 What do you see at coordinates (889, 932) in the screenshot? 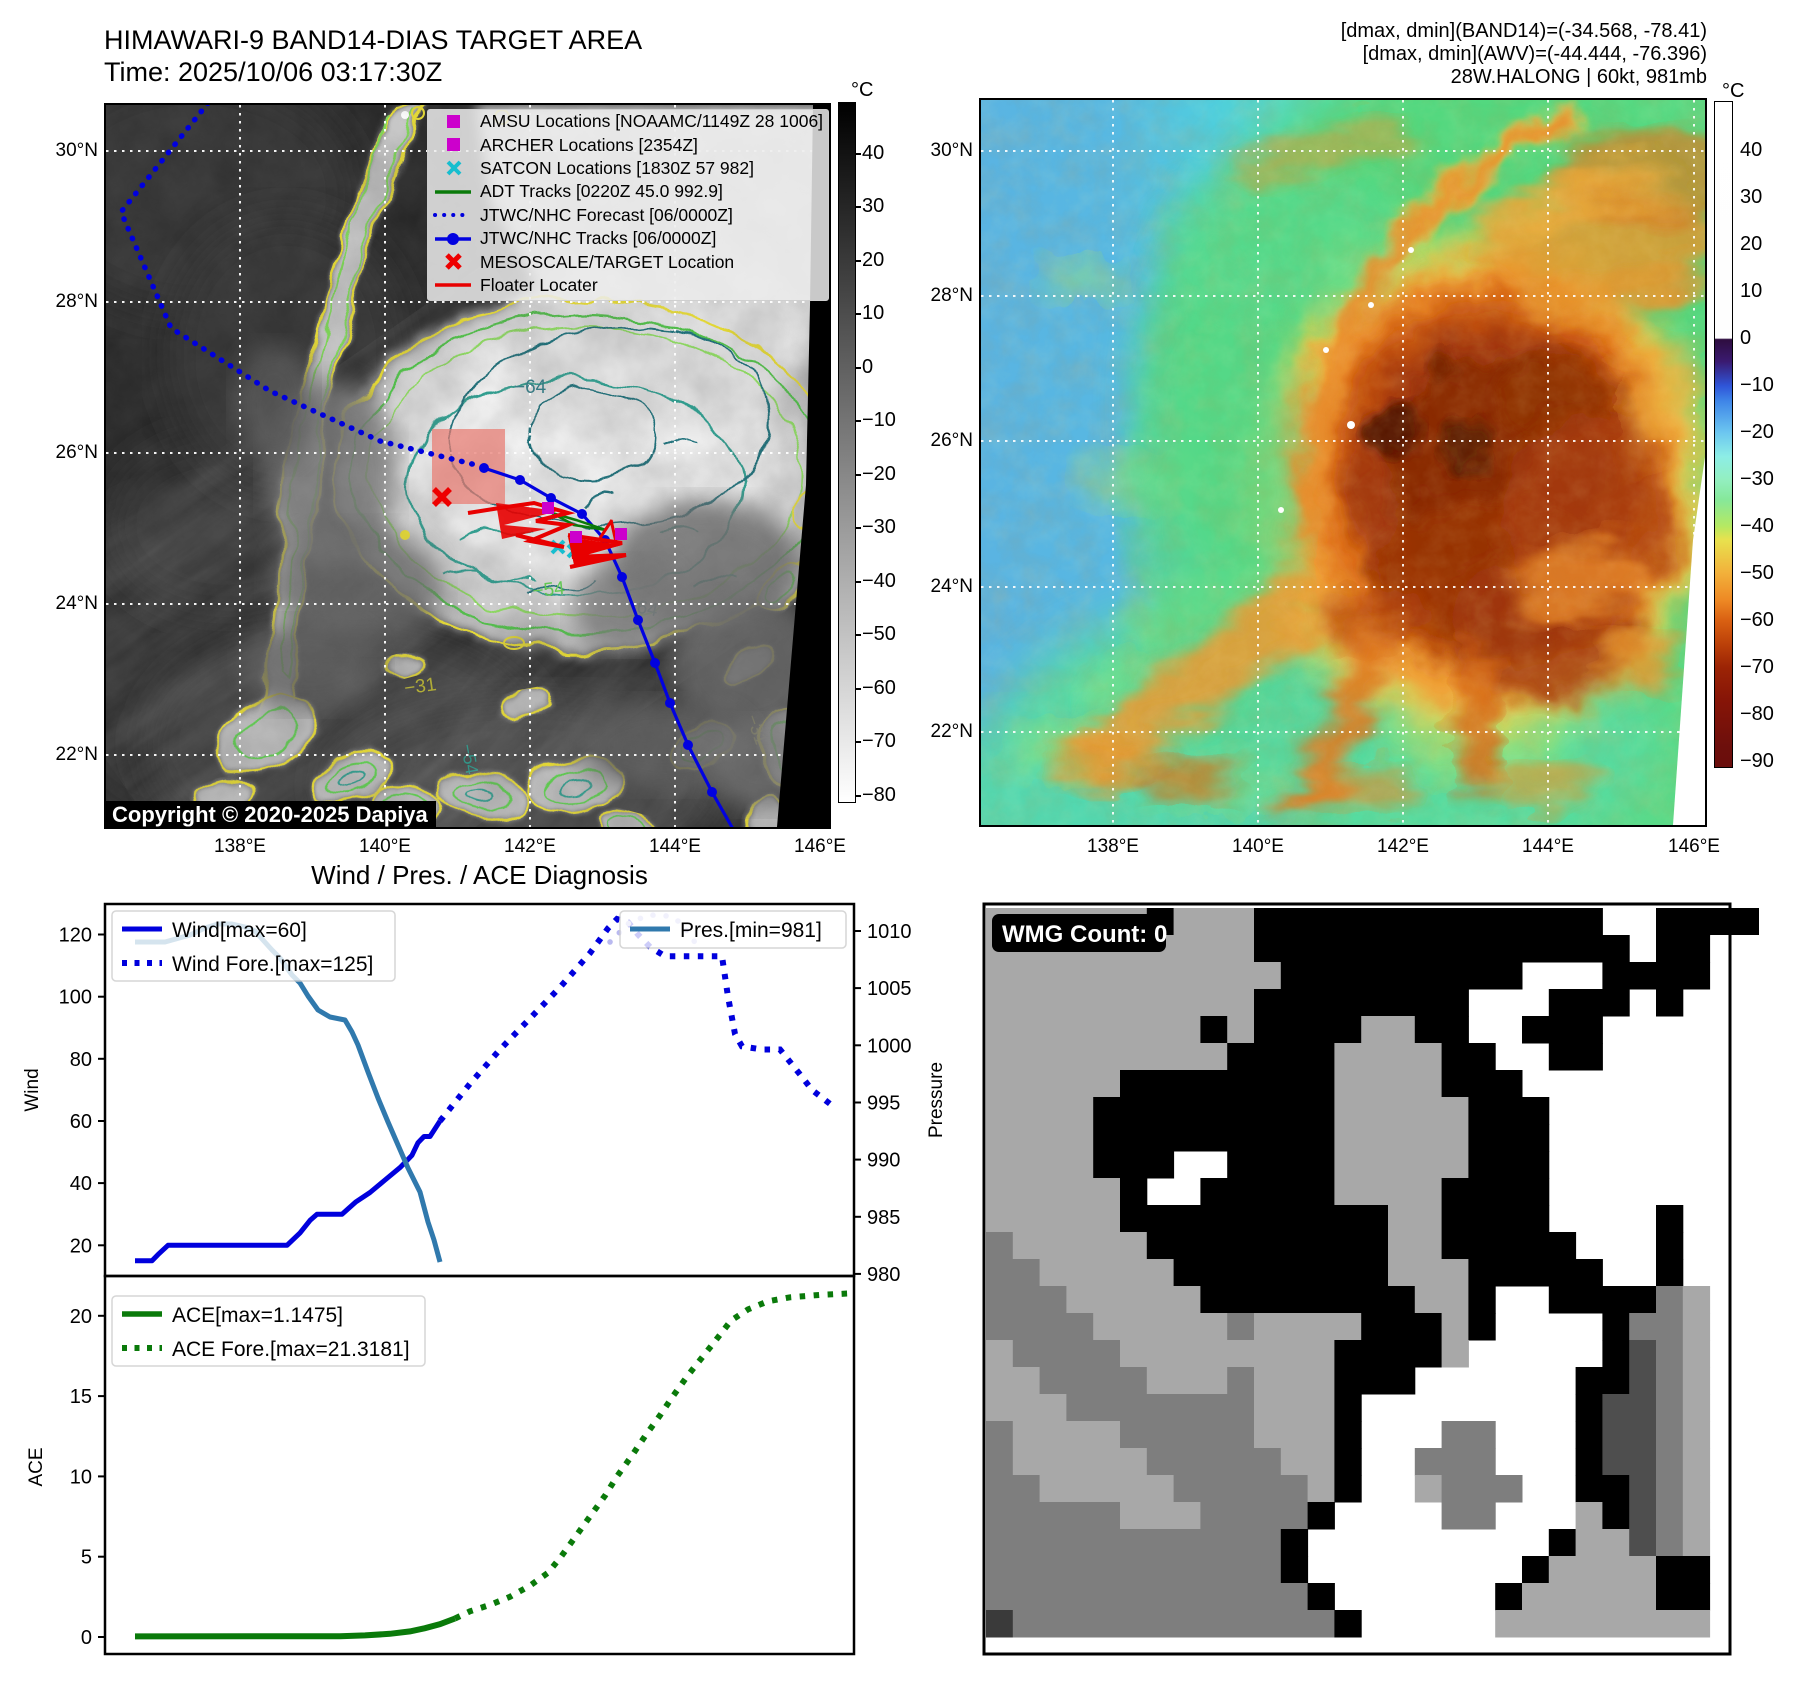
I see `svg-text: 1010` at bounding box center [889, 932].